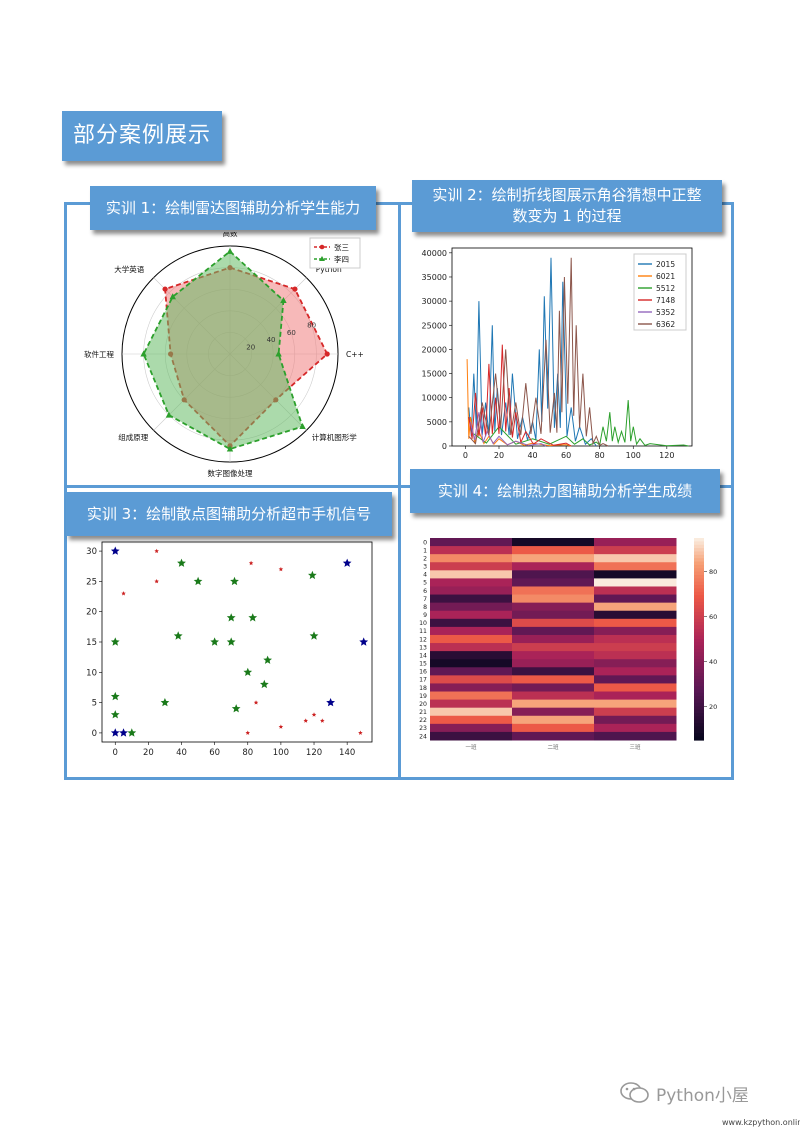 Image resolution: width=800 pixels, height=1131 pixels. I want to click on heatmap-row-label: 20, so click(423, 704).